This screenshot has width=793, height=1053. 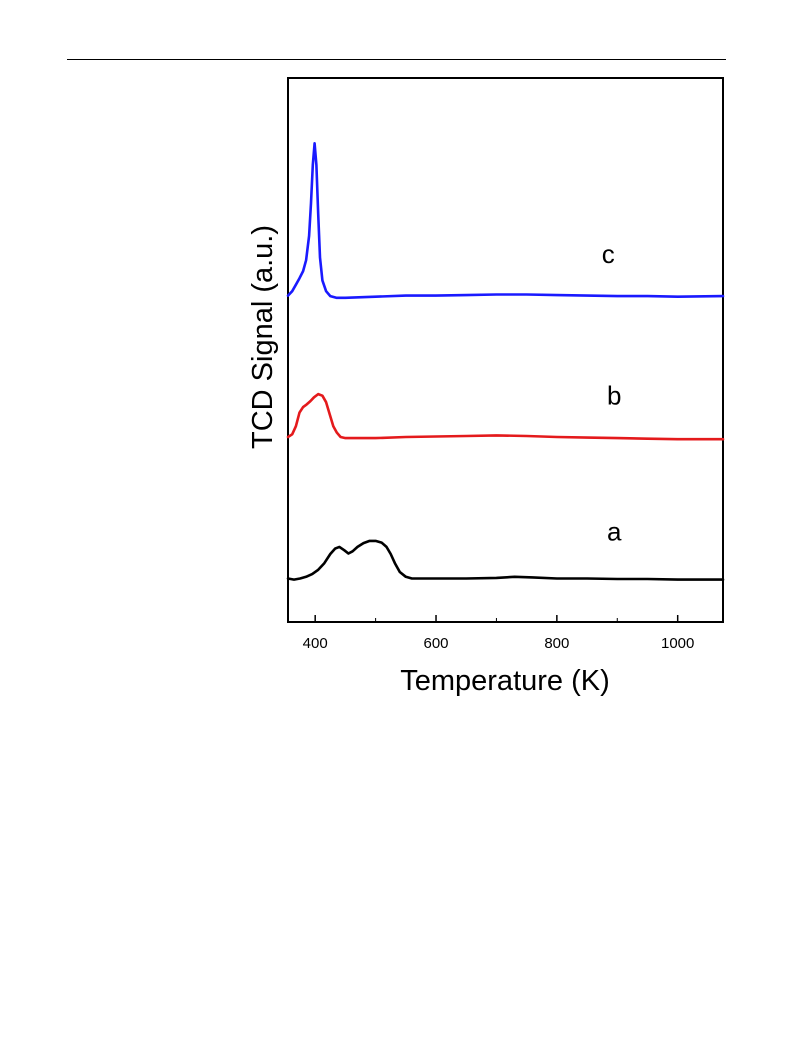 I want to click on series-line-a, so click(x=505, y=560).